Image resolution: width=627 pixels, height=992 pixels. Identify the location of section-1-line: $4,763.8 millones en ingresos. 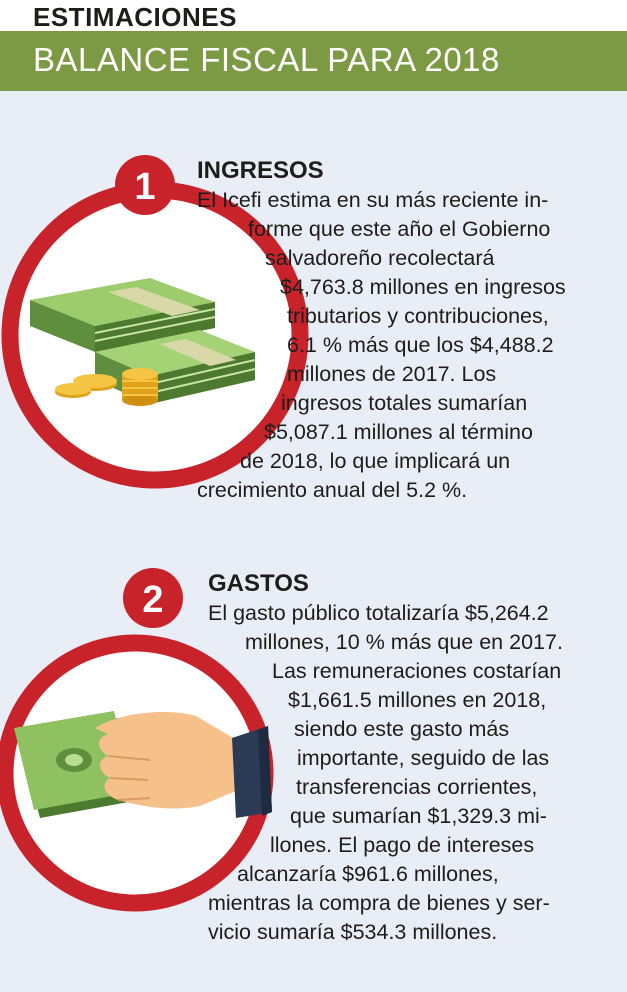
(423, 287).